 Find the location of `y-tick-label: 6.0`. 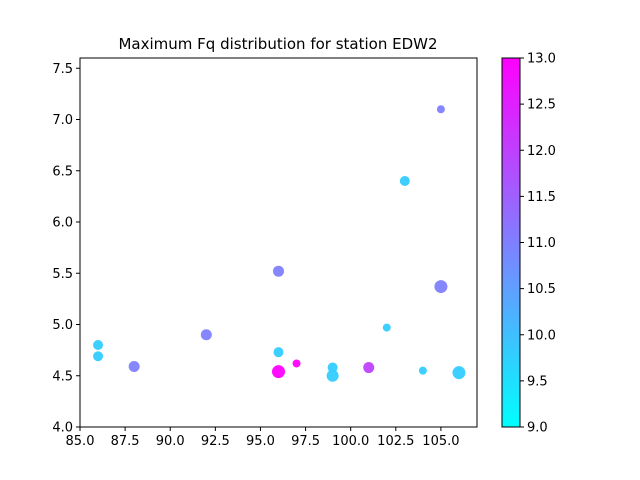

y-tick-label: 6.0 is located at coordinates (62, 223).